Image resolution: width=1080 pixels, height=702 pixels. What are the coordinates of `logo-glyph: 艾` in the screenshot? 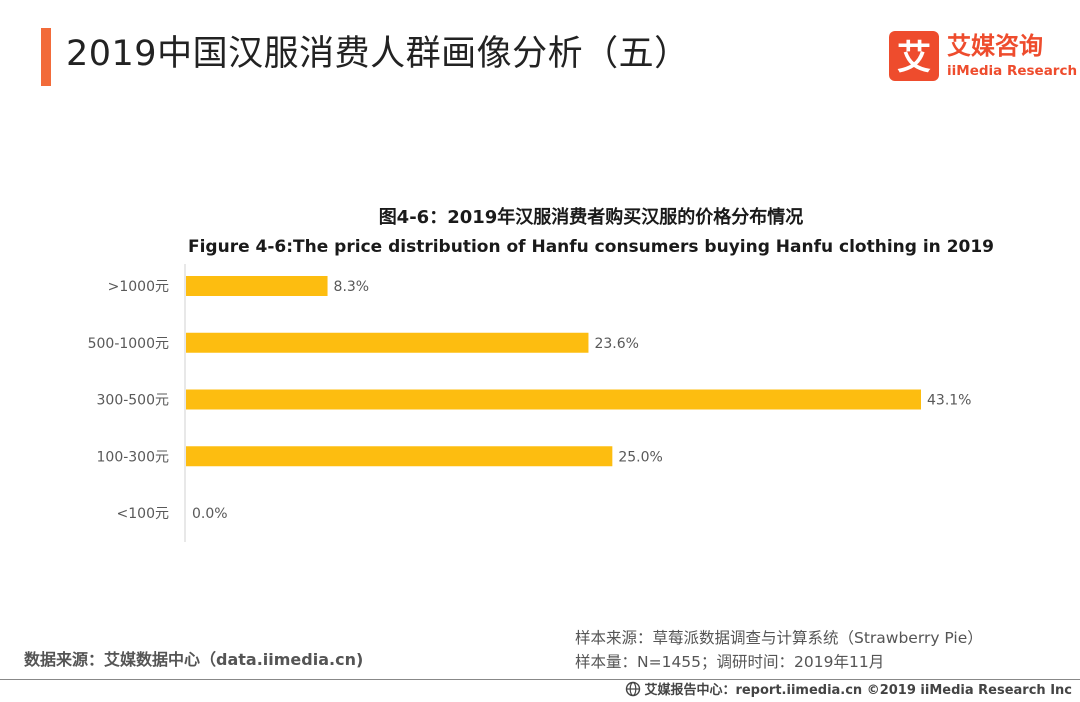 It's located at (914, 58).